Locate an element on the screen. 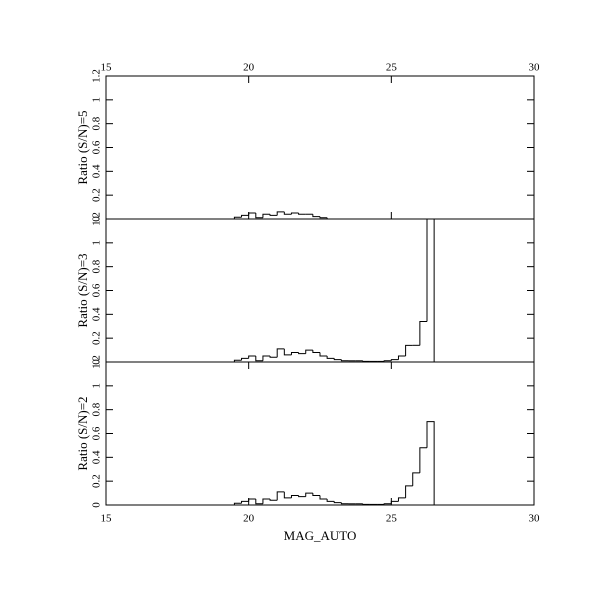 The image size is (611, 611). y-axis-label: Ratio (S/N)=3 is located at coordinates (82, 290).